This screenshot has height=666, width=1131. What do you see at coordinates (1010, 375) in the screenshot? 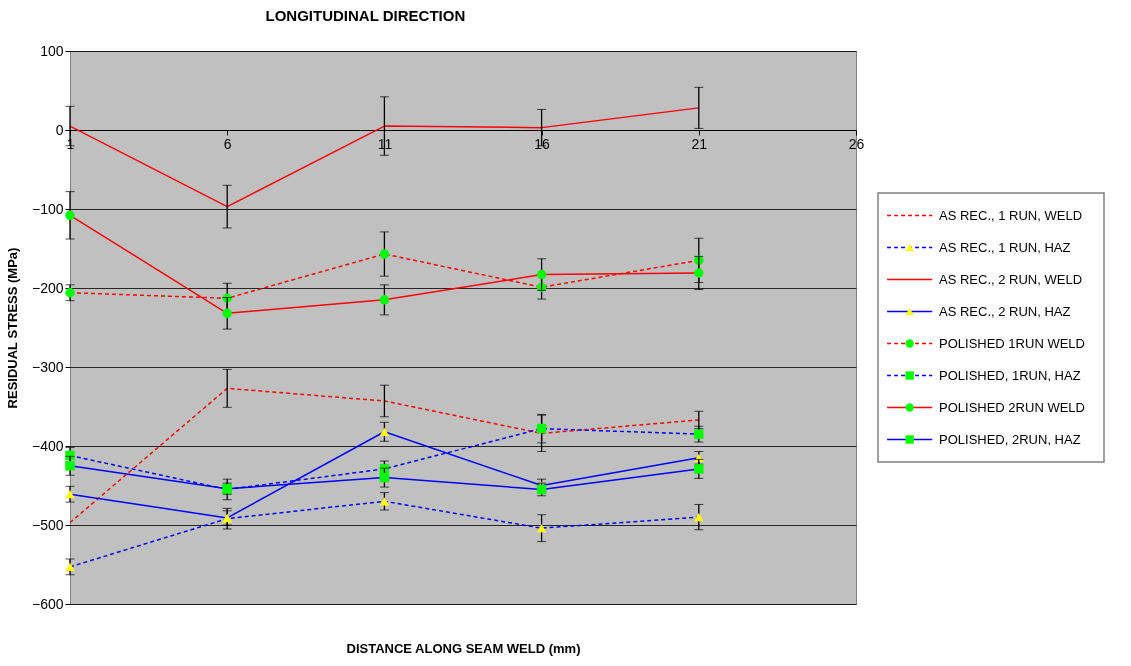
I see `legend-label: POLISHED, 1RUN, HAZ` at bounding box center [1010, 375].